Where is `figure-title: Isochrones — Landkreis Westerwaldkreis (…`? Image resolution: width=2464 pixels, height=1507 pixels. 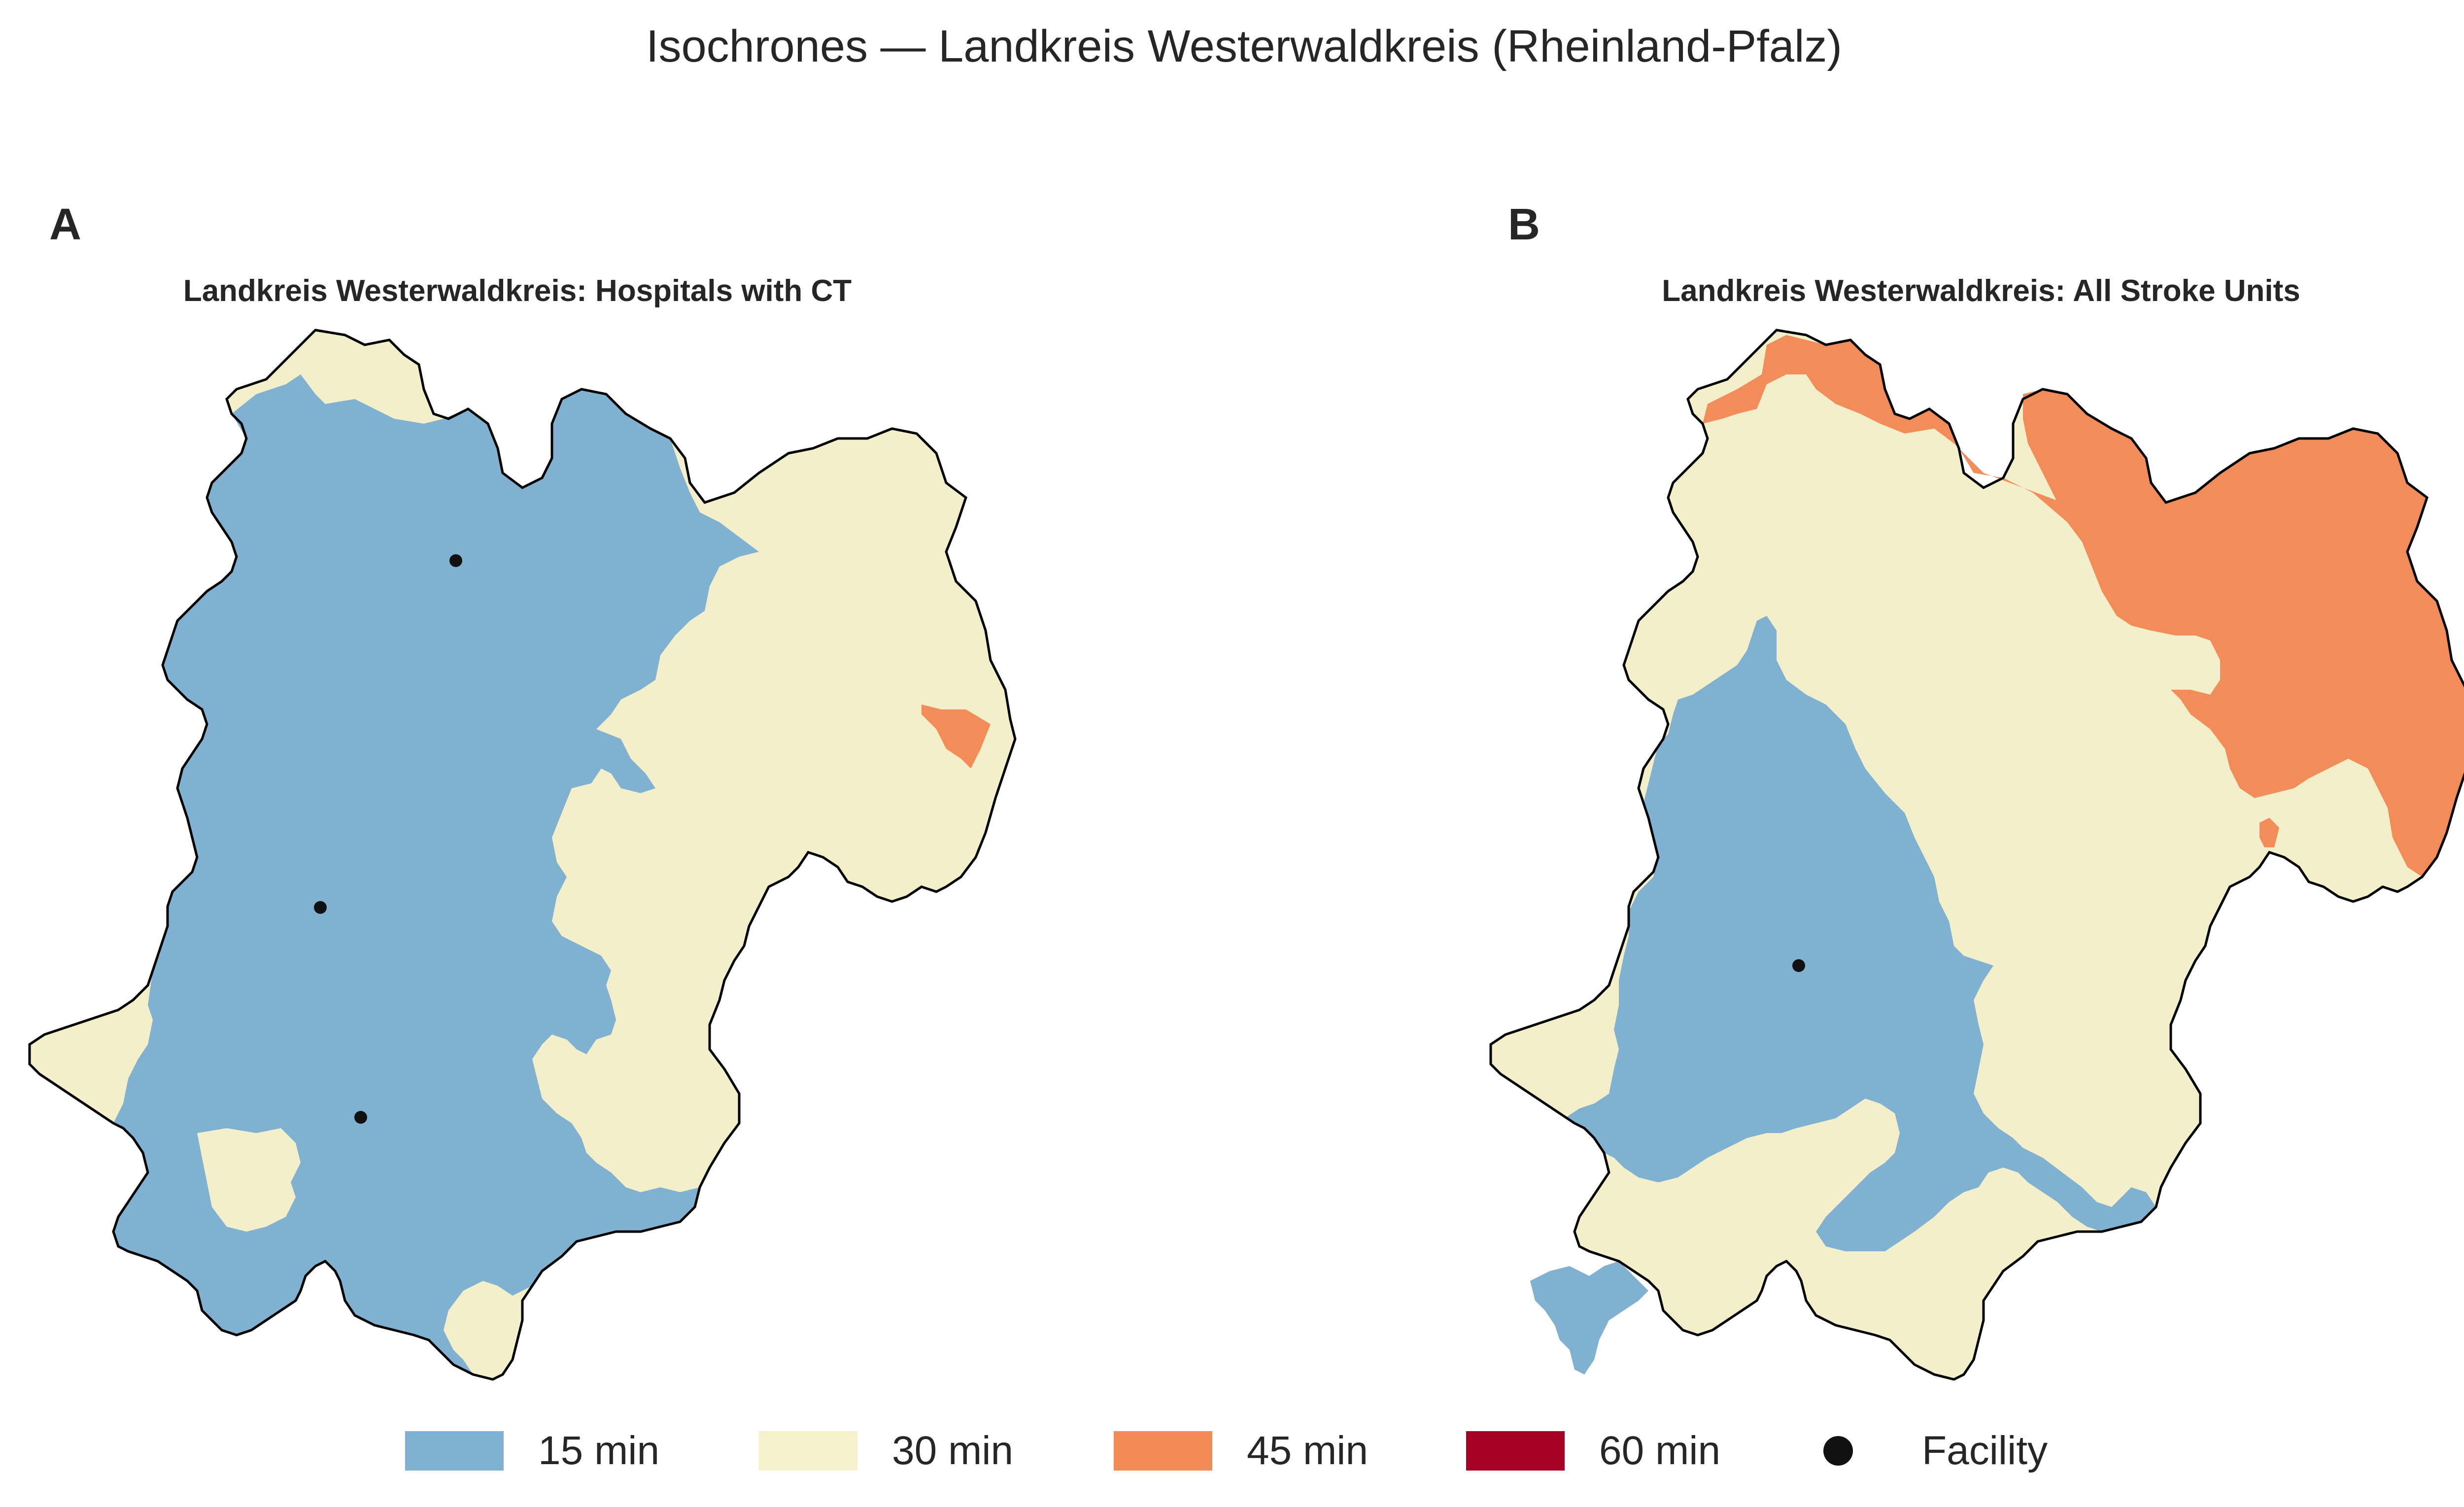
figure-title: Isochrones — Landkreis Westerwaldkreis (… is located at coordinates (1244, 46).